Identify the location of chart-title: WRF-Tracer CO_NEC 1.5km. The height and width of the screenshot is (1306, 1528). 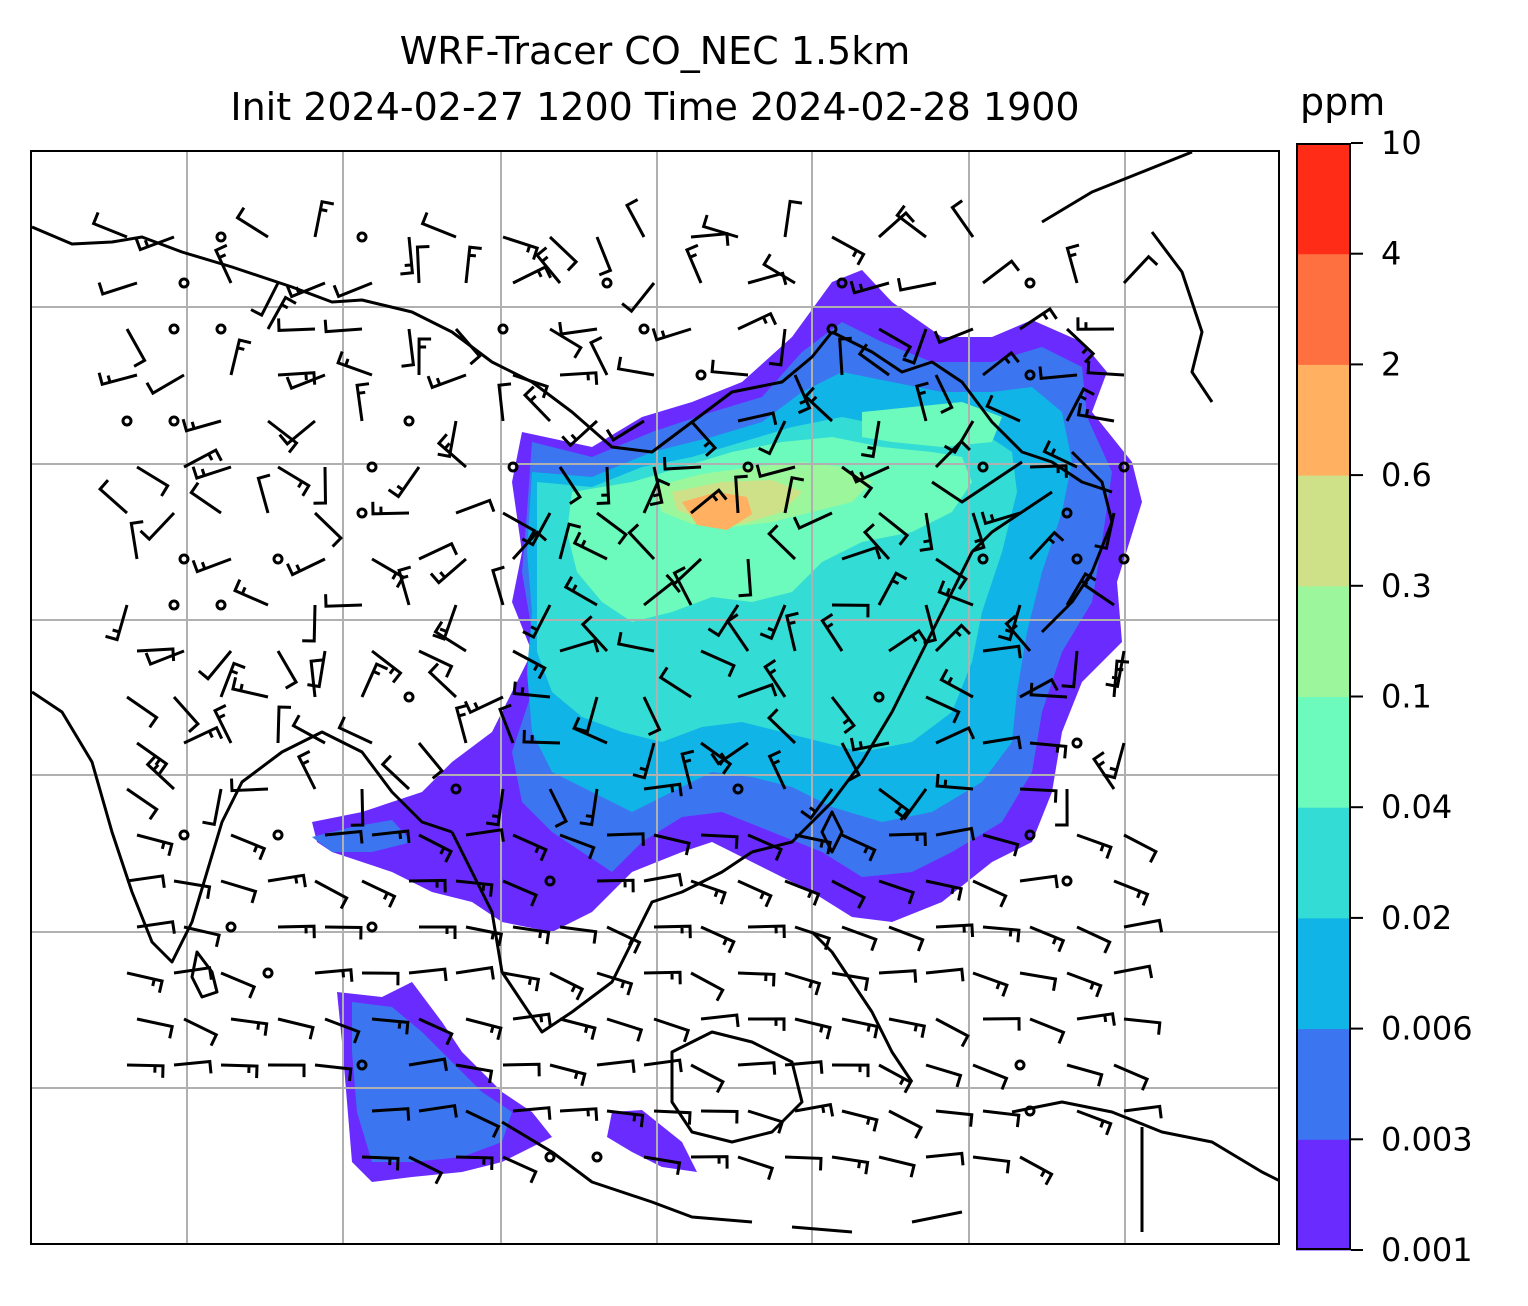
(655, 51).